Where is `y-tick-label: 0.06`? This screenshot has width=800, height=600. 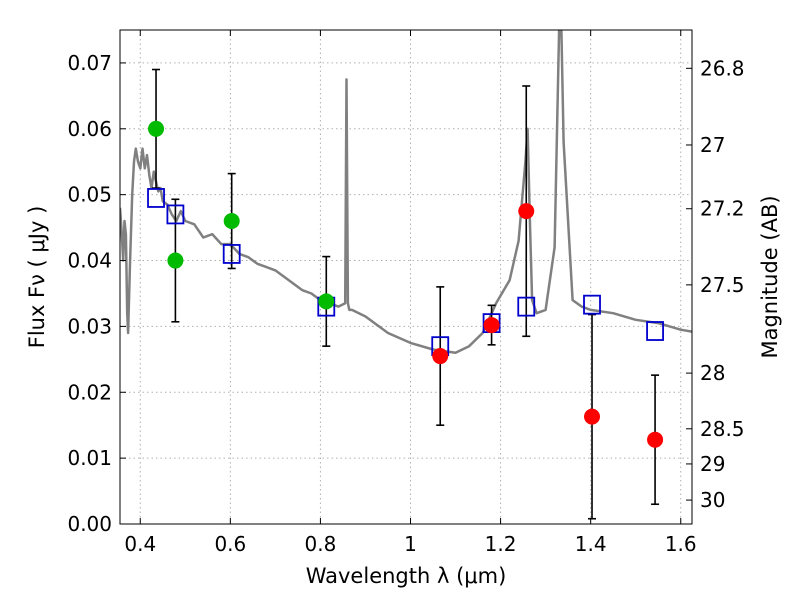
y-tick-label: 0.06 is located at coordinates (89, 129).